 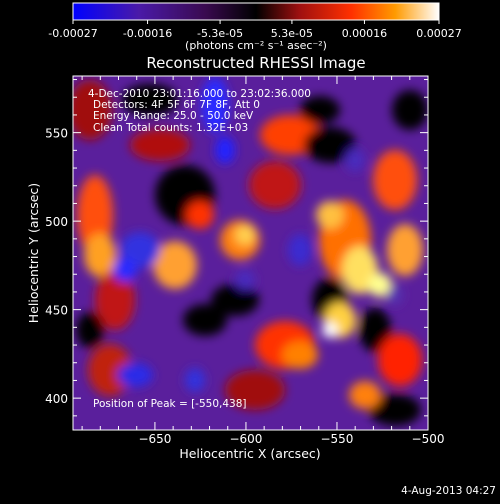 What do you see at coordinates (428, 439) in the screenshot?
I see `x-tick-label: −500` at bounding box center [428, 439].